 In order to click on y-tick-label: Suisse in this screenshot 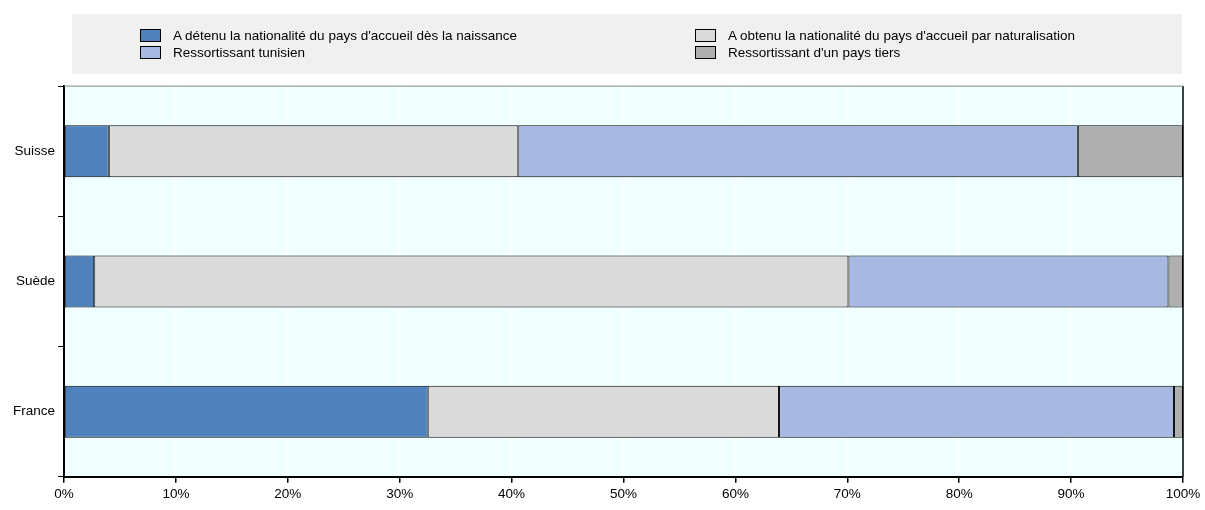, I will do `click(35, 150)`.